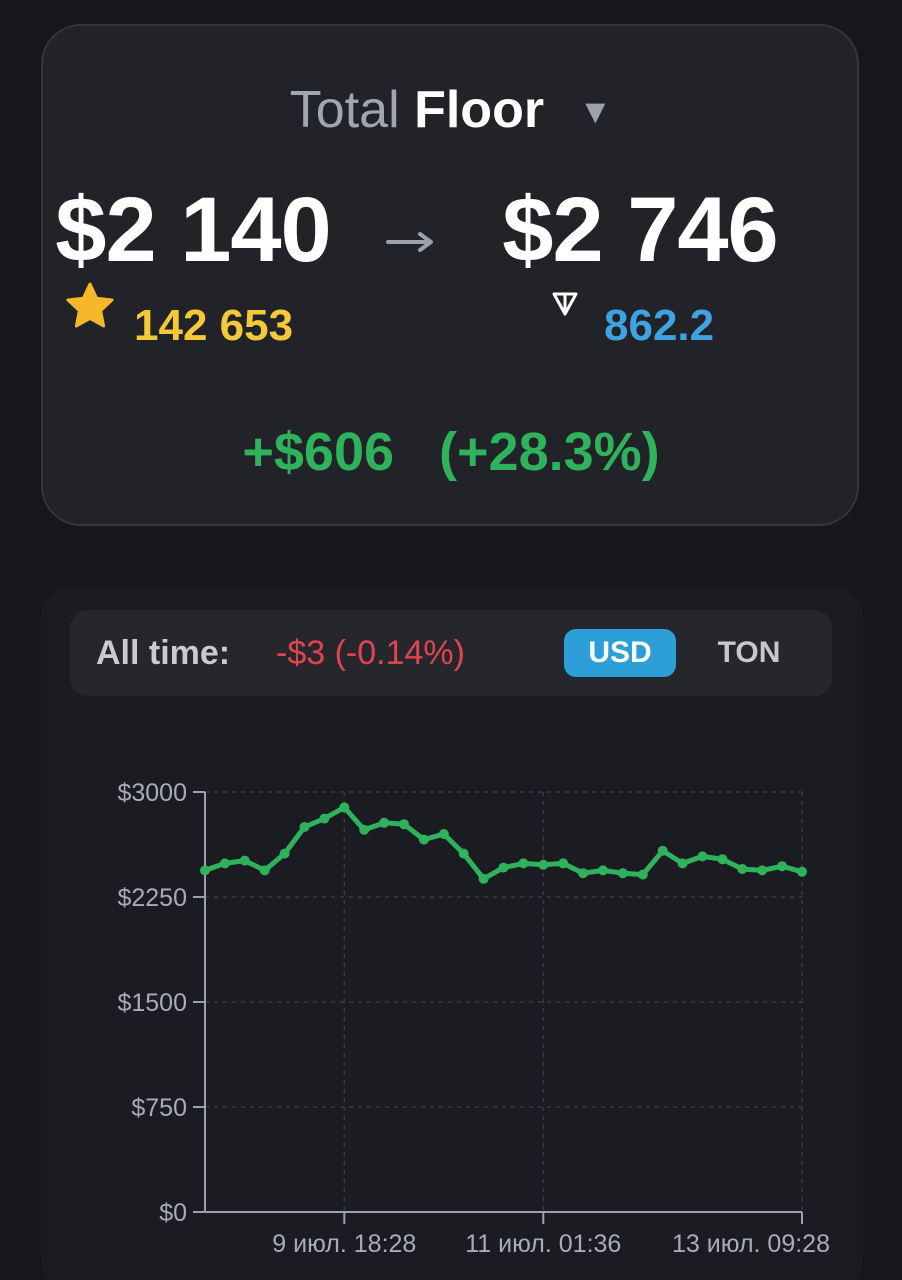  I want to click on currency-usd-button: USD, so click(620, 653).